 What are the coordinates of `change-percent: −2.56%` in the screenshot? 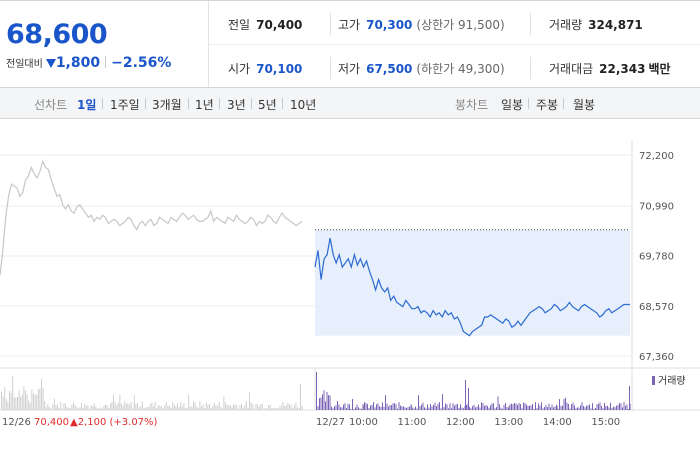 It's located at (141, 63).